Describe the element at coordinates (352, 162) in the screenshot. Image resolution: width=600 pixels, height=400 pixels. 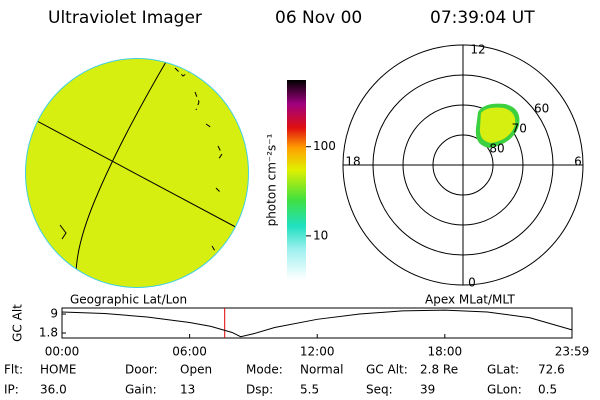
I see `mlt-label: 18` at that location.